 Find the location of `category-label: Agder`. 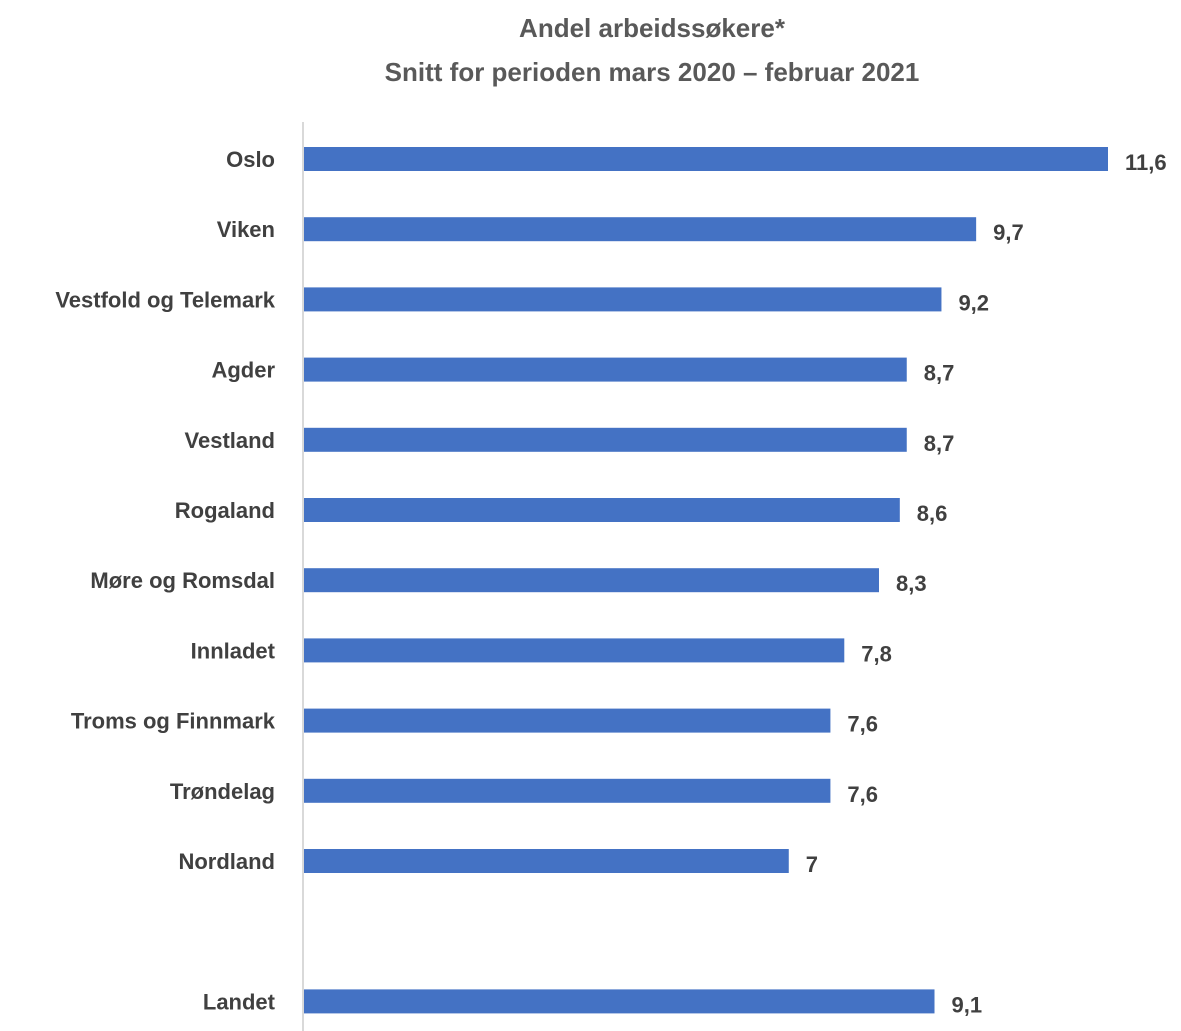

category-label: Agder is located at coordinates (243, 370).